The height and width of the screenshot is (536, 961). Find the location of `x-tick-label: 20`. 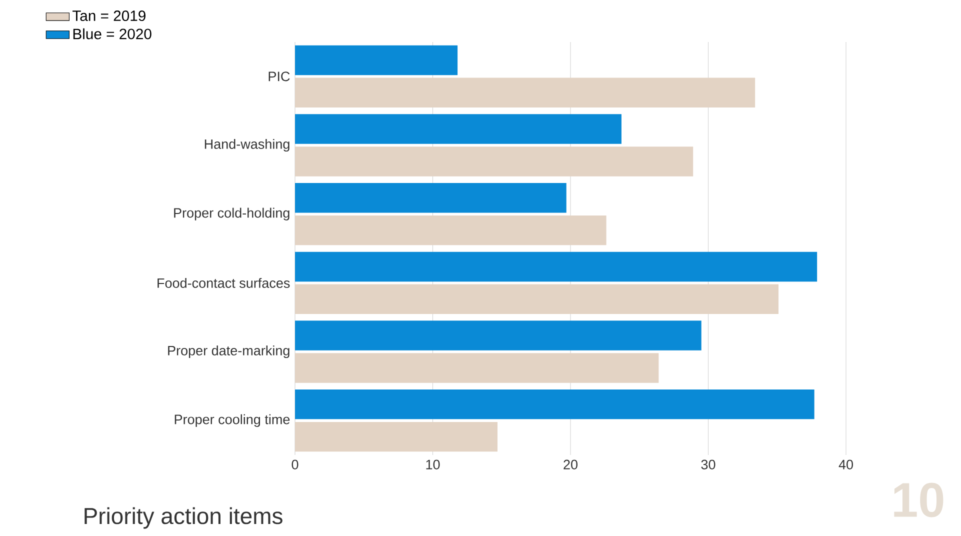

x-tick-label: 20 is located at coordinates (571, 465).